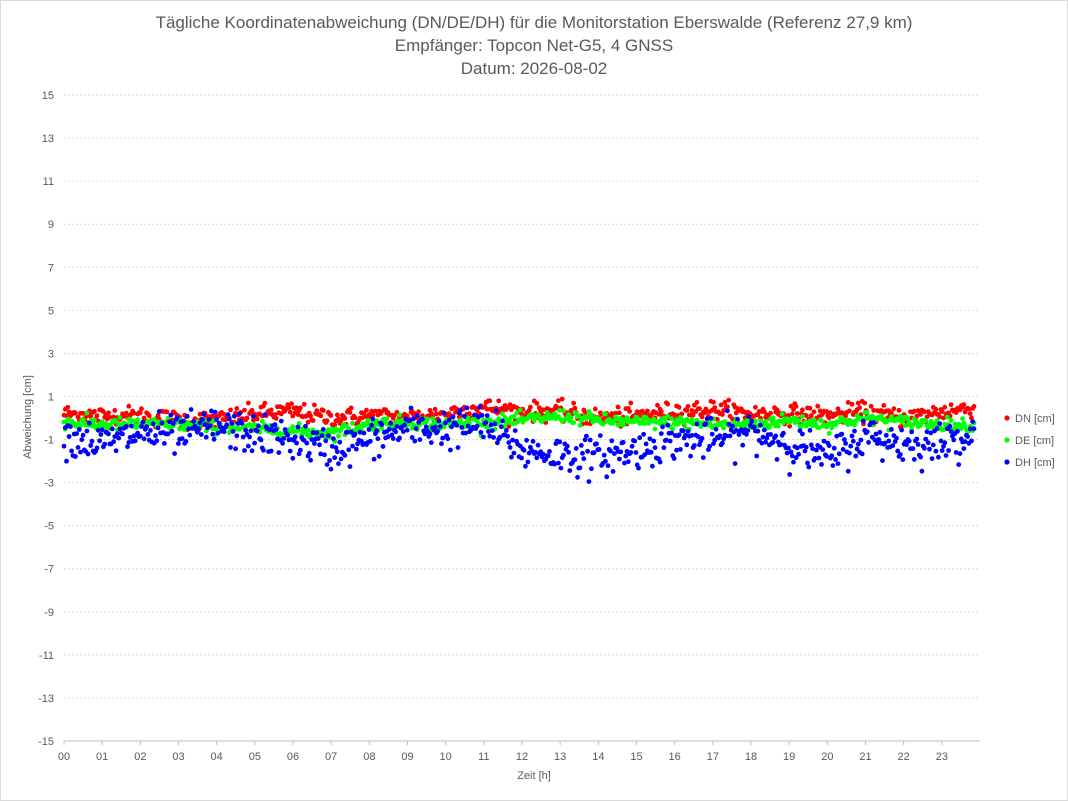  I want to click on y-tick-label: -9, so click(49, 613).